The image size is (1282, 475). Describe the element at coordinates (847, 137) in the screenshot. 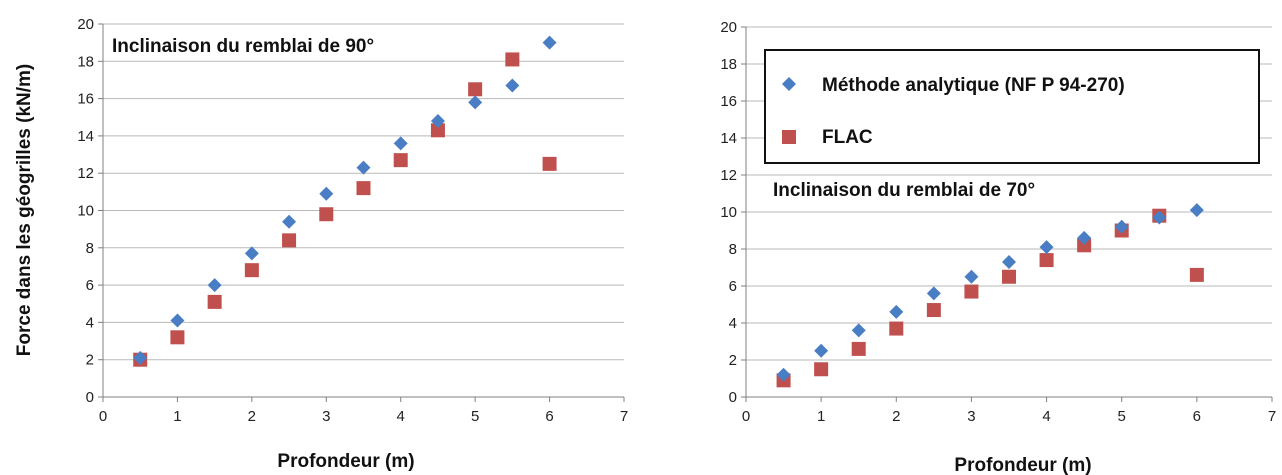

I see `legend-label-flac: FLAC` at that location.